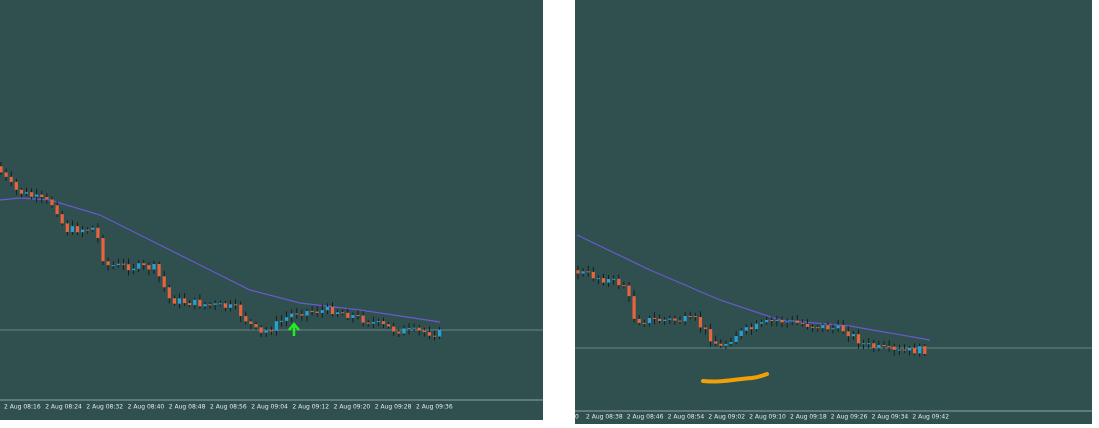 The width and height of the screenshot is (1099, 428). What do you see at coordinates (22, 407) in the screenshot?
I see `time-label: 2 Aug 08:16` at bounding box center [22, 407].